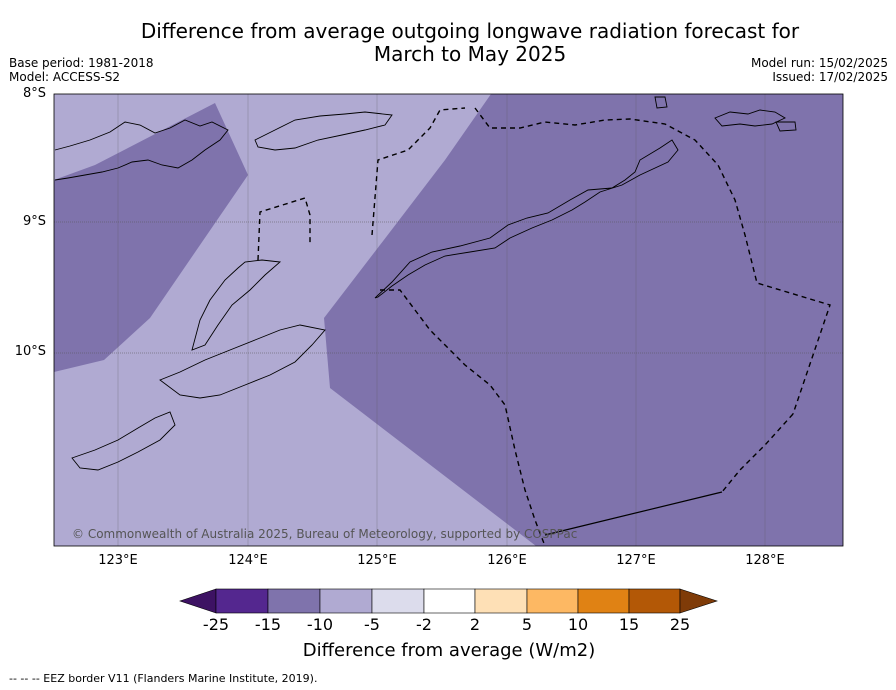 The image size is (896, 690). I want to click on colorbar-tick: -10, so click(320, 624).